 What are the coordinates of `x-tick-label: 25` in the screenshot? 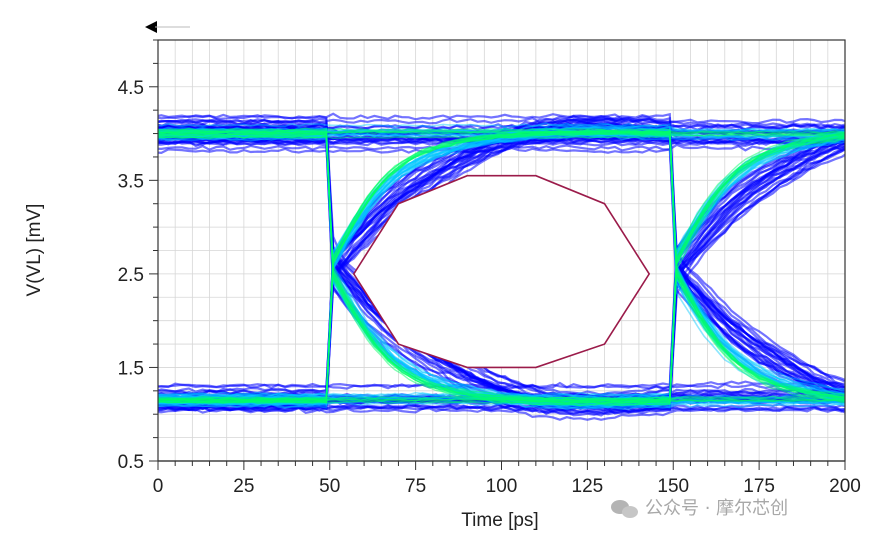 It's located at (243, 486).